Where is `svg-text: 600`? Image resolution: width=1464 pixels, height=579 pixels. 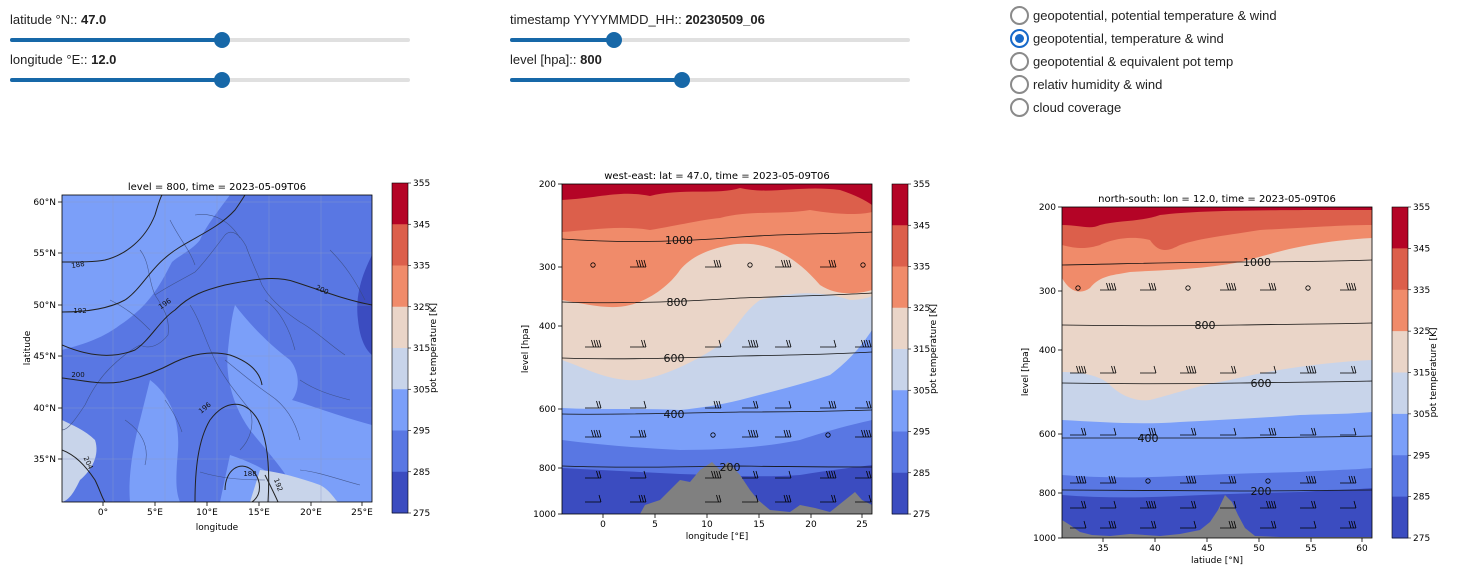 svg-text: 600 is located at coordinates (1261, 383).